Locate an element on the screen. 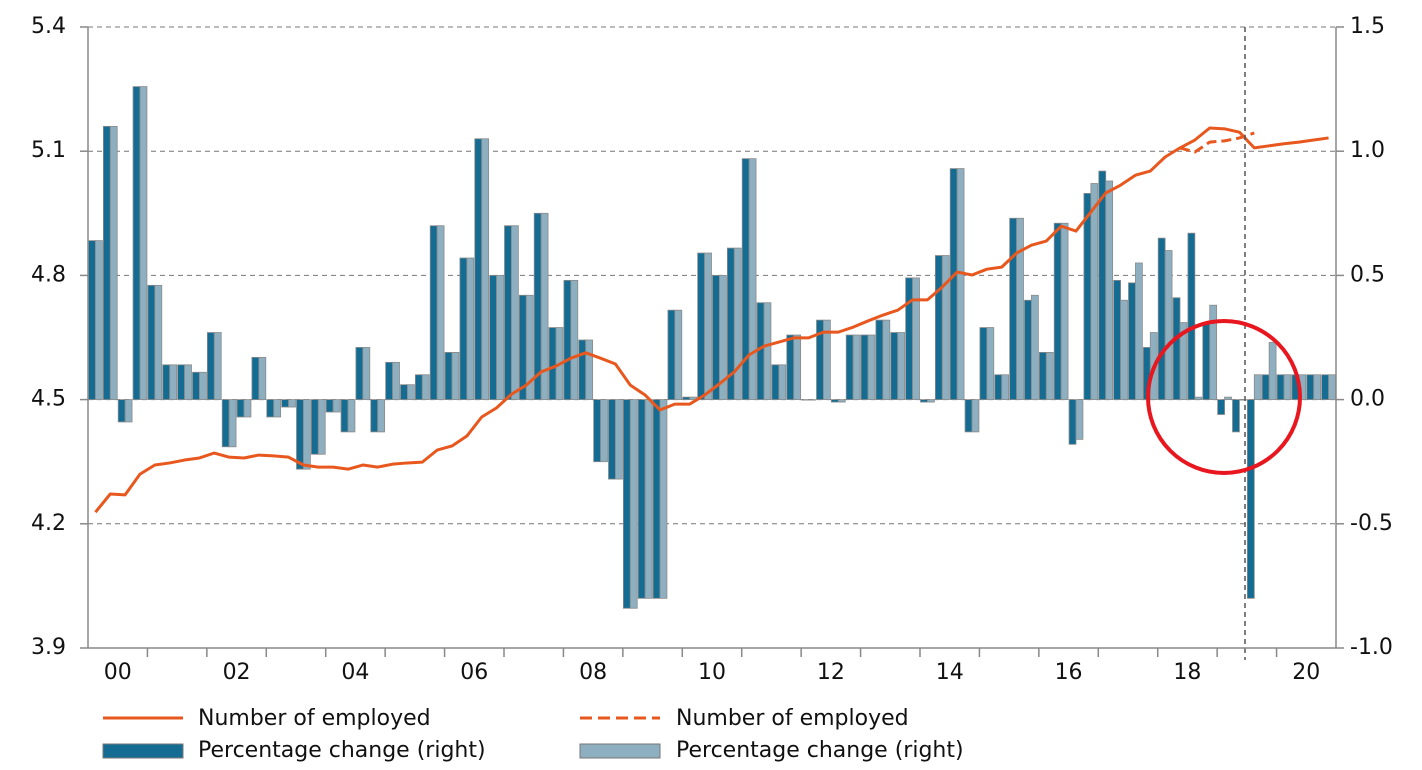 The image size is (1422, 770). x-tick-label: 12 is located at coordinates (831, 672).